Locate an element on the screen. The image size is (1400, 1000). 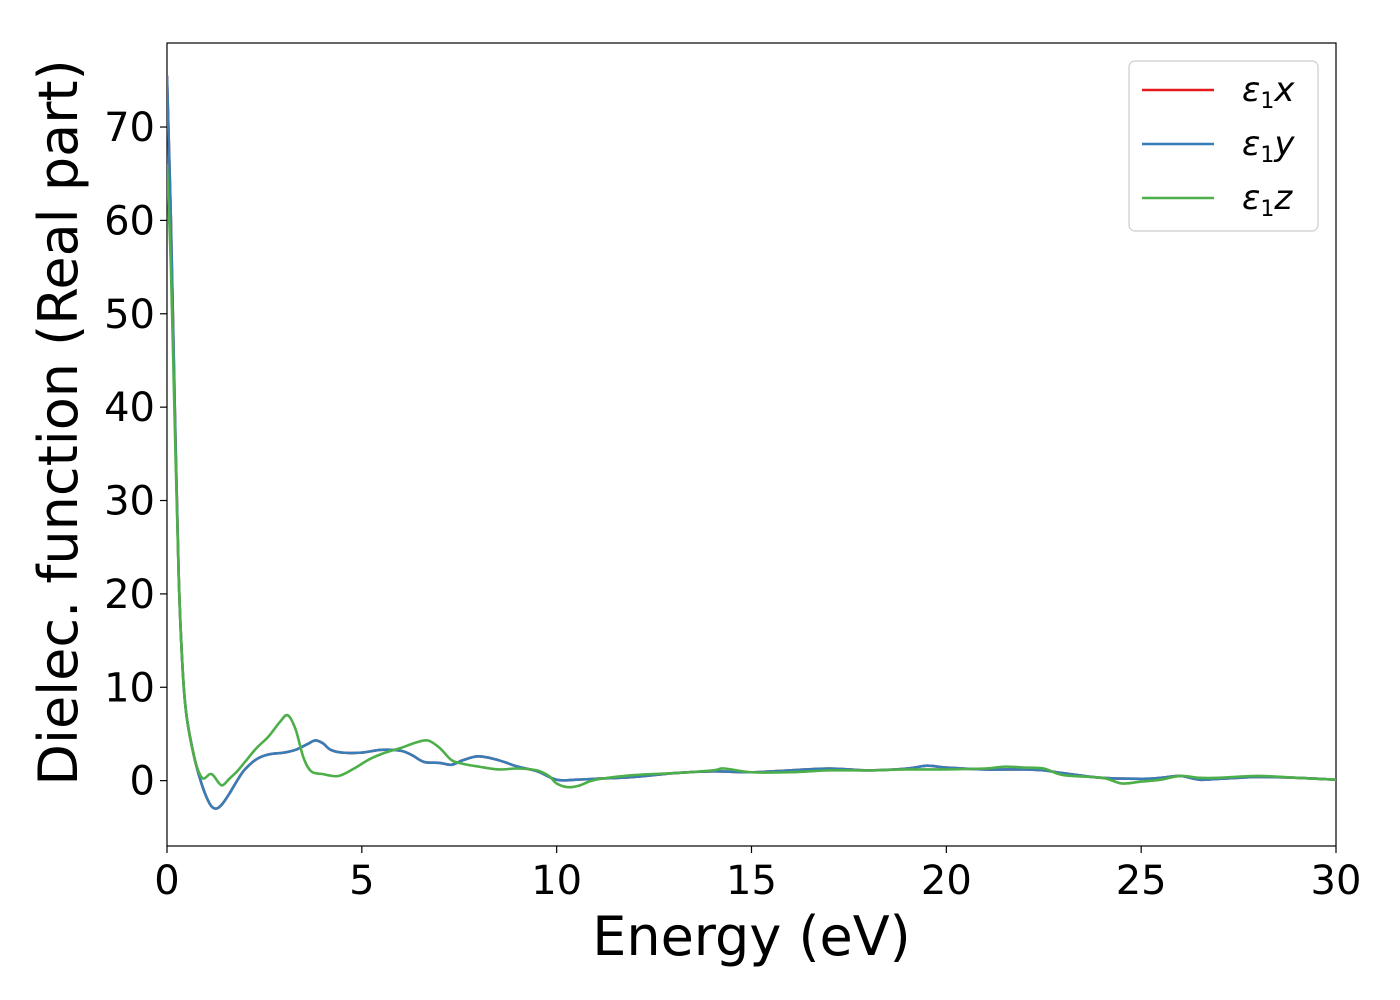
y-tick-label: 40 is located at coordinates (129, 408).